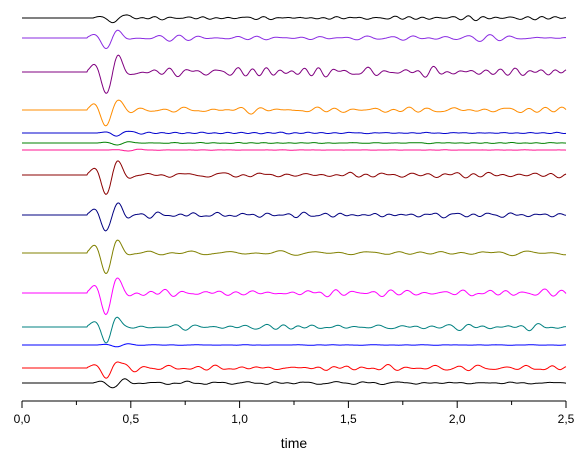 This screenshot has height=457, width=578. Describe the element at coordinates (239, 419) in the screenshot. I see `x-tick-label: 1,0` at that location.